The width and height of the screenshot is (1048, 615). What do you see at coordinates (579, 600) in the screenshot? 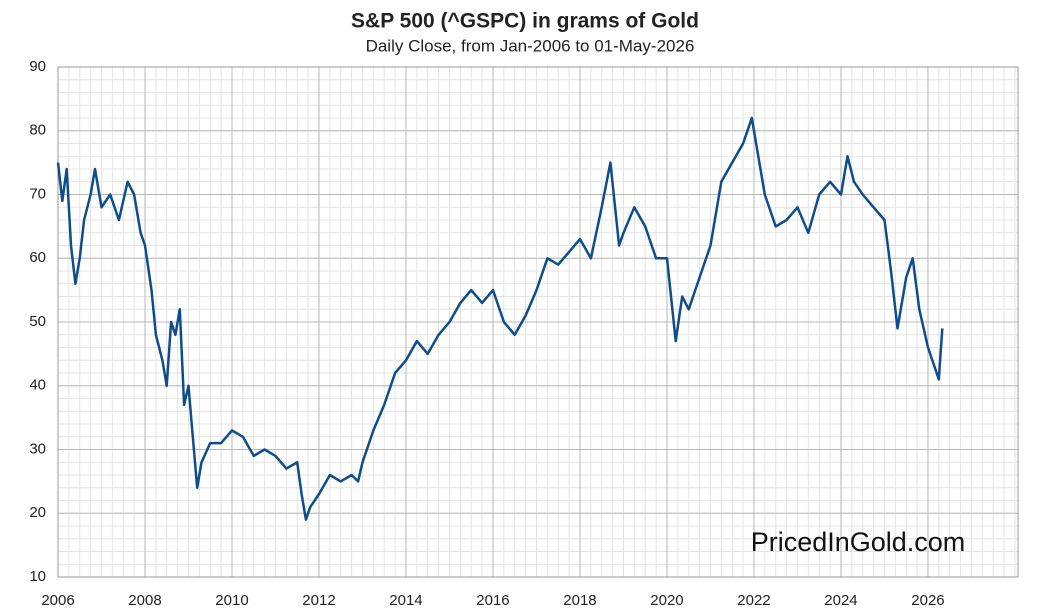
I see `x-tick-label: 2018` at bounding box center [579, 600].